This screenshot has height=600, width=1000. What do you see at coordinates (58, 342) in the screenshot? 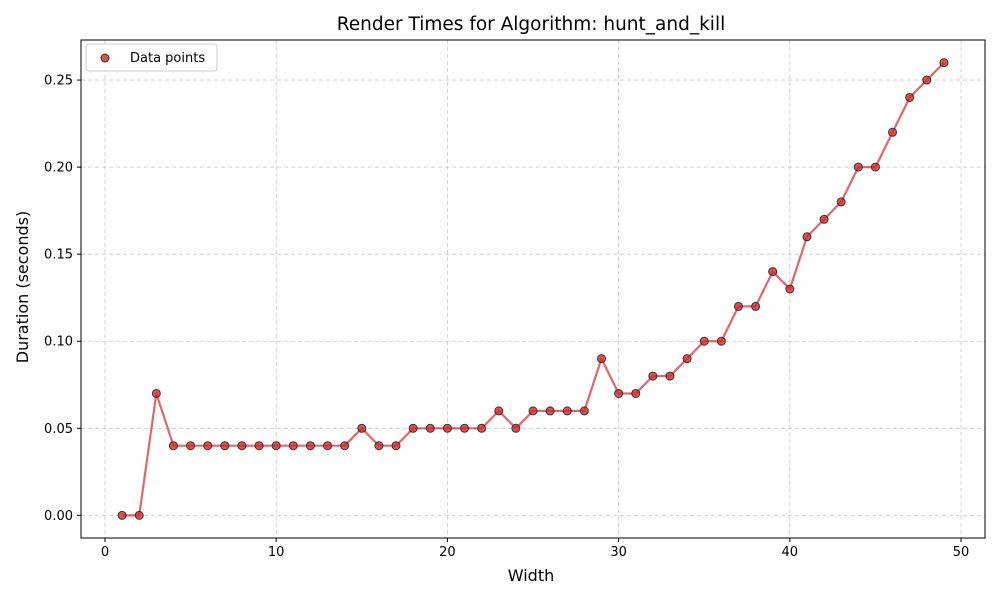
I see `y-tick-label: 0.10` at bounding box center [58, 342].